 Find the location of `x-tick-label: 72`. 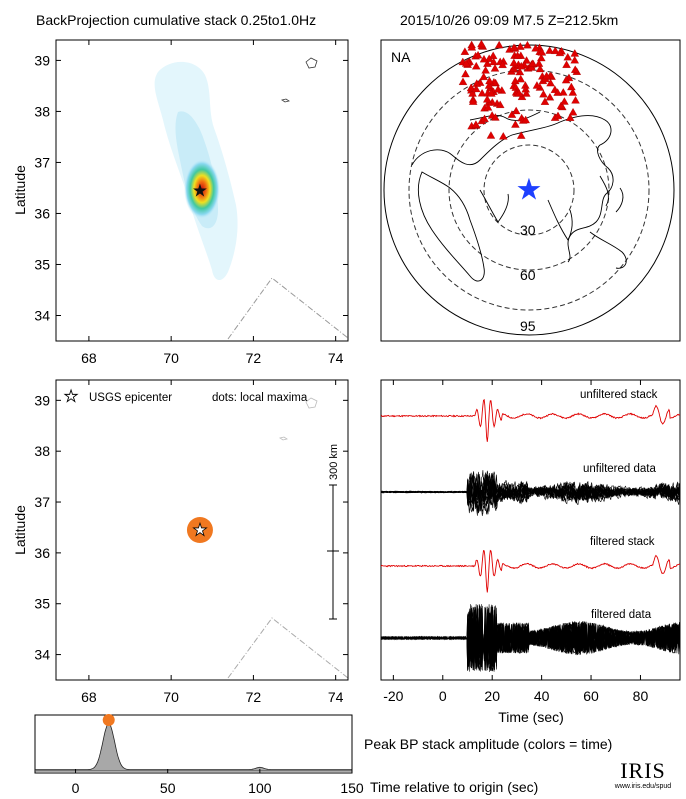

x-tick-label: 72 is located at coordinates (254, 358).